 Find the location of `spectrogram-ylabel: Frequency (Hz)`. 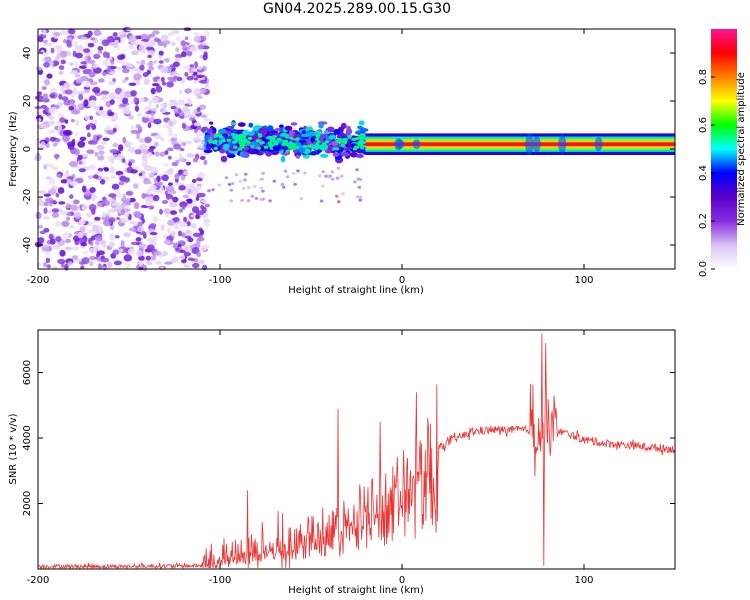

spectrogram-ylabel: Frequency (Hz) is located at coordinates (13, 149).